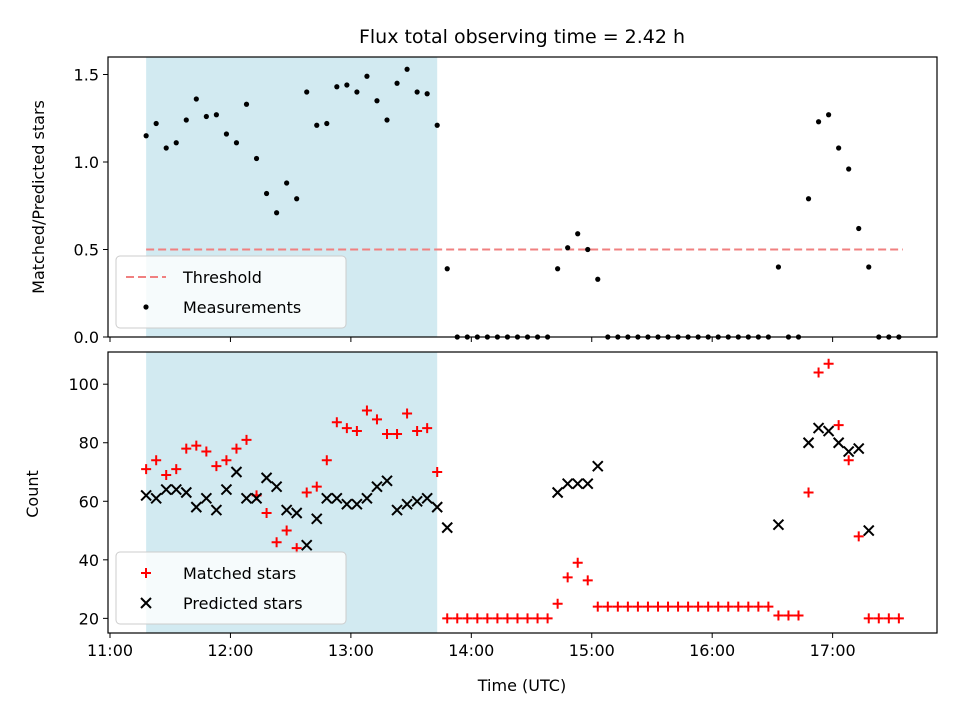  I want to click on y-tick-label: 20, so click(89, 618).